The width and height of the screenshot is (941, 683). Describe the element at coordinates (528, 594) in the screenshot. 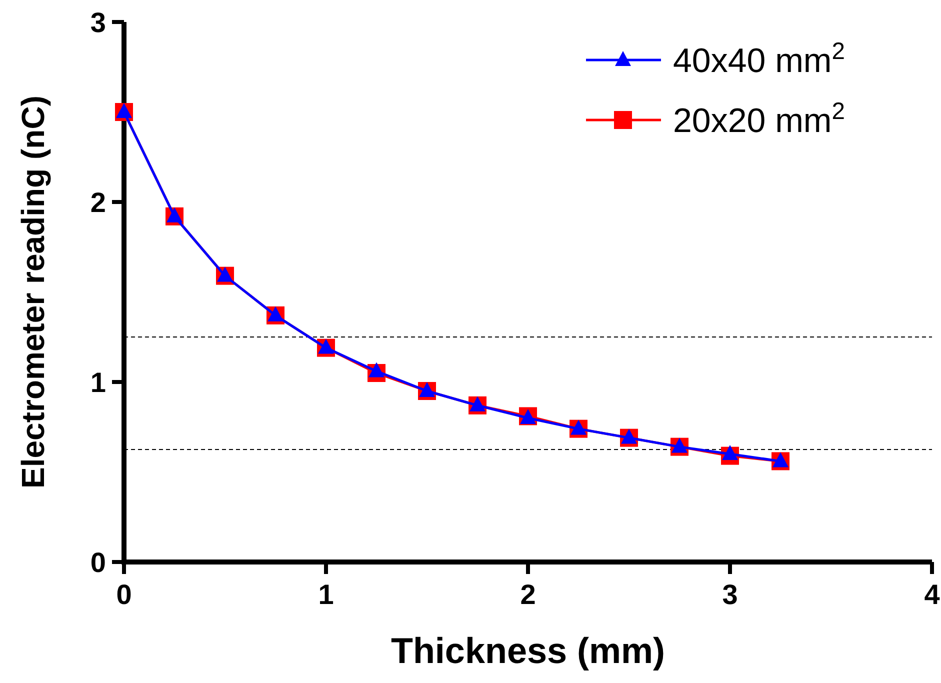

I see `x-tick-label: 2` at that location.